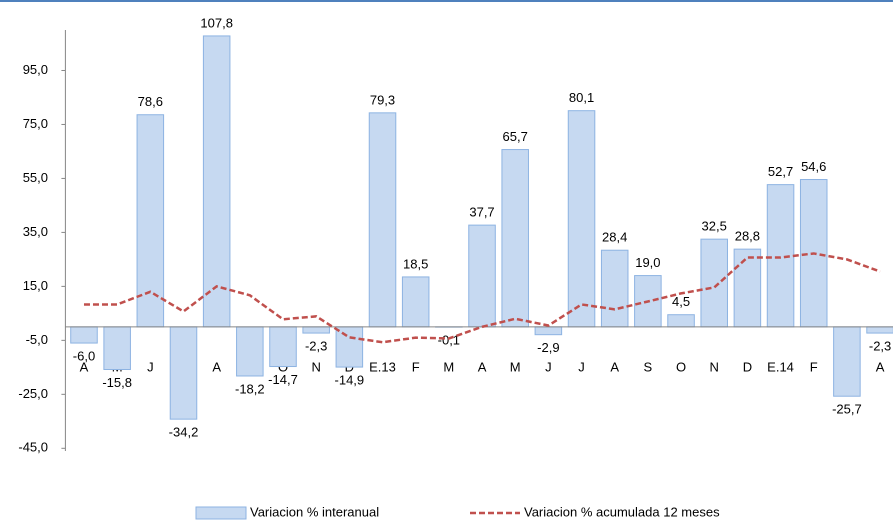  What do you see at coordinates (35, 69) in the screenshot?
I see `y-tick-label: 95,0` at bounding box center [35, 69].